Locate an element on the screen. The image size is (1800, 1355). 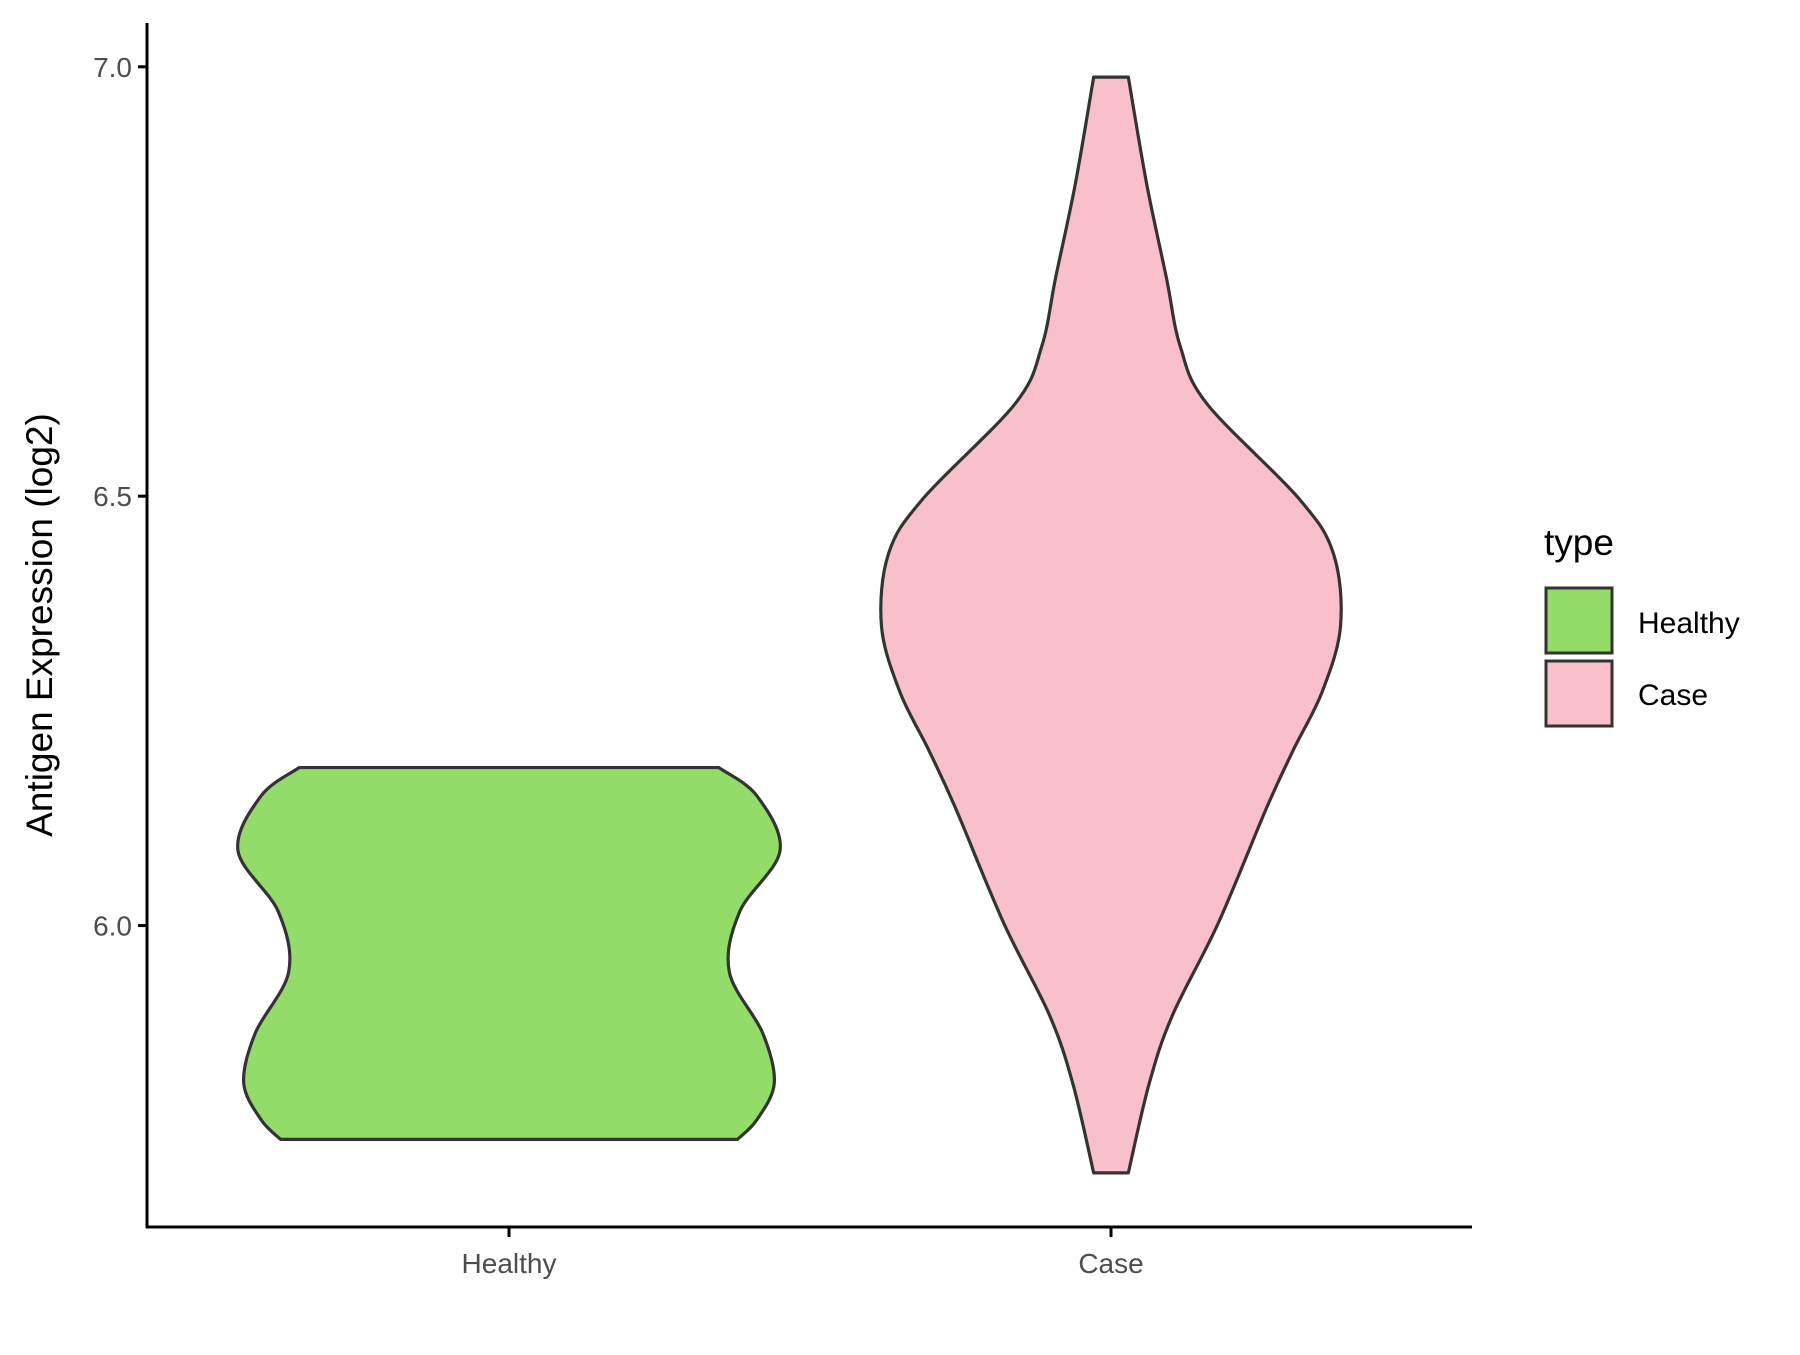
legend: type Healthy Case is located at coordinates (1642, 625).